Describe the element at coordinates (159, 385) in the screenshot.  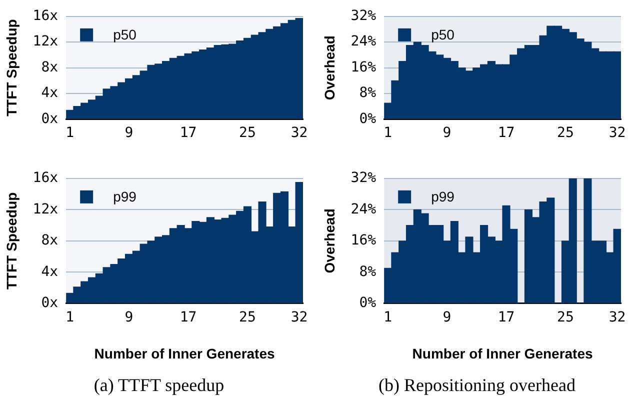
I see `text: (a) TTFT speedup` at that location.